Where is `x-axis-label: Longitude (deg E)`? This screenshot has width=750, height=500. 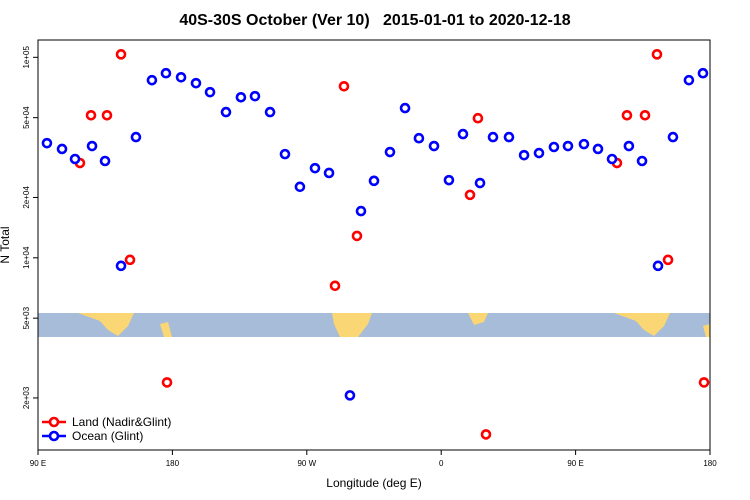
x-axis-label: Longitude (deg E) is located at coordinates (373, 483).